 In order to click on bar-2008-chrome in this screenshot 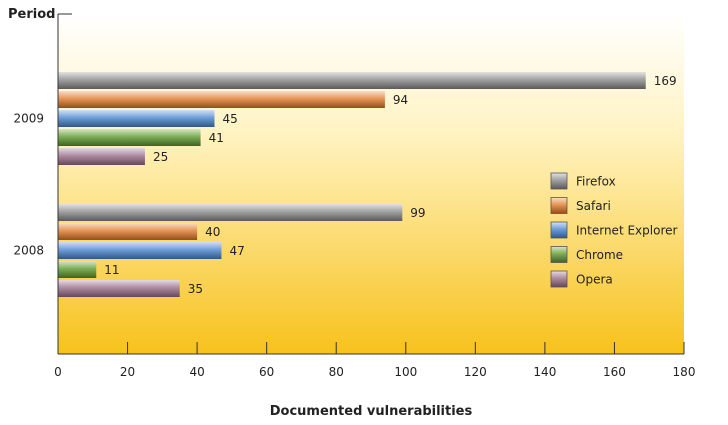, I will do `click(77, 269)`.